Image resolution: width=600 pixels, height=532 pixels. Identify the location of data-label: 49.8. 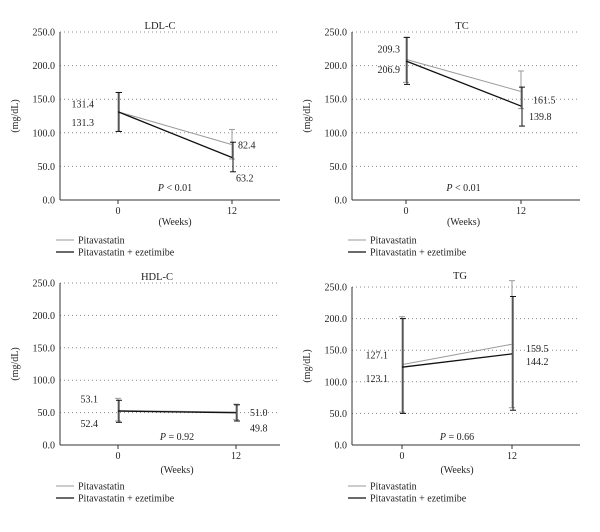
(259, 429).